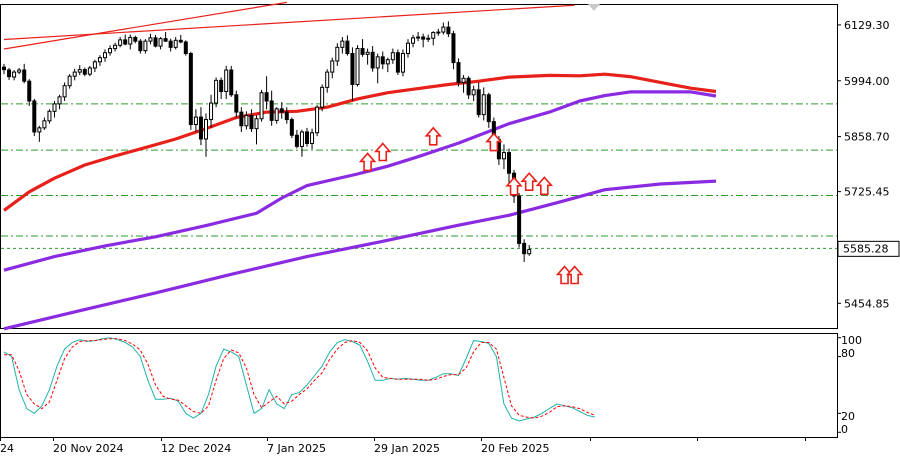 This screenshot has height=463, width=900. Describe the element at coordinates (867, 25) in the screenshot. I see `price-tick-label: 6129.30` at that location.